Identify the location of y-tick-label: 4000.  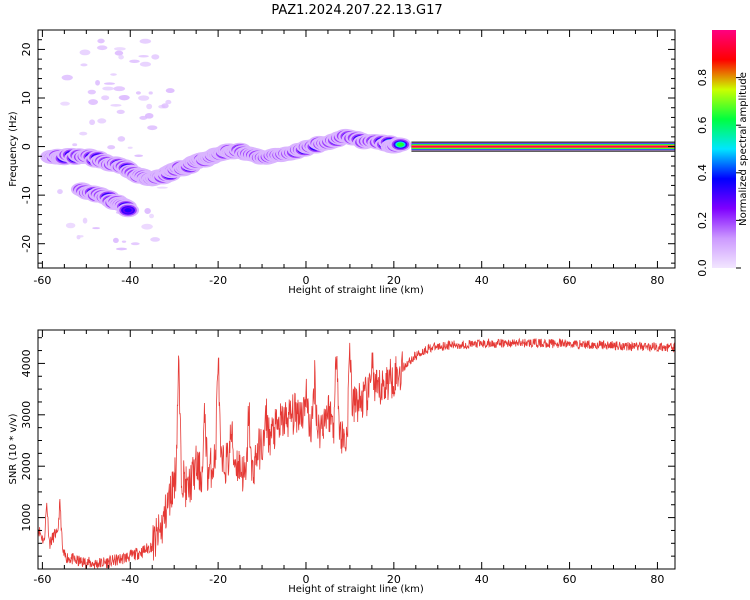
(26, 363).